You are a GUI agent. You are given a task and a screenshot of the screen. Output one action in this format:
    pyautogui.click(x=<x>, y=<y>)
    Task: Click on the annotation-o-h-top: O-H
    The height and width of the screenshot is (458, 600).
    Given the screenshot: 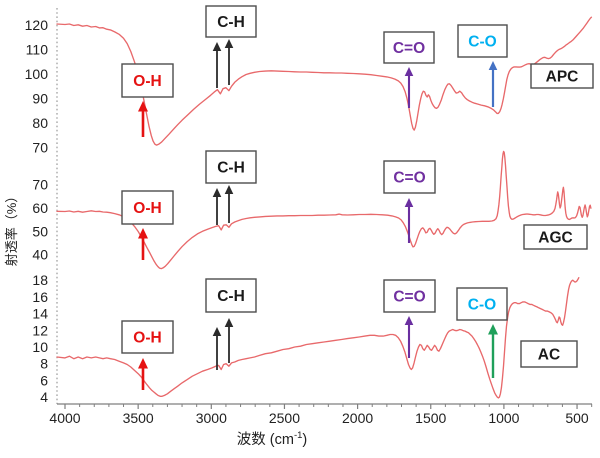 What is the action you would take?
    pyautogui.click(x=147, y=80)
    